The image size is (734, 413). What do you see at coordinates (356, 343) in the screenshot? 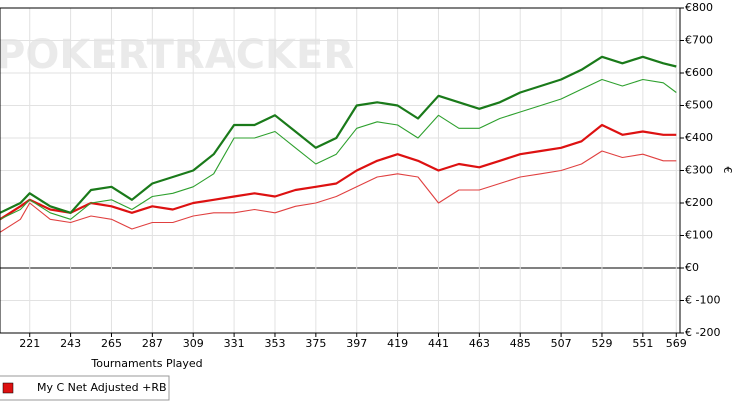
I see `x-tick-label: 397` at bounding box center [356, 343].